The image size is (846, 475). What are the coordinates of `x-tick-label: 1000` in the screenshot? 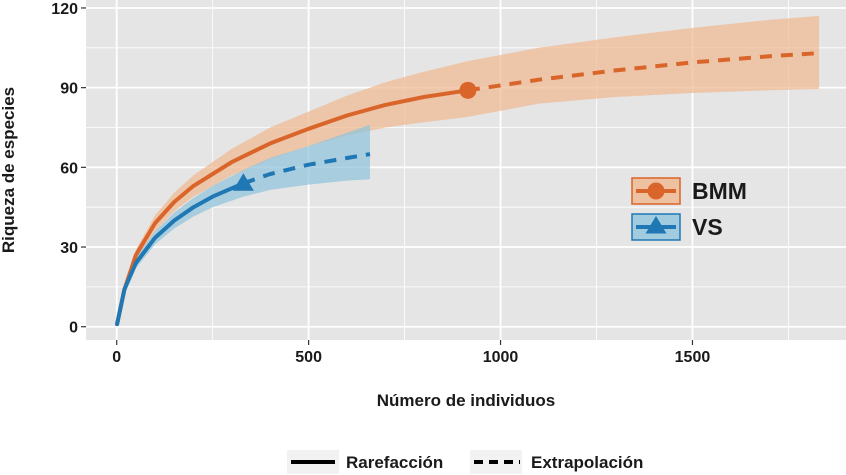 It's located at (501, 357).